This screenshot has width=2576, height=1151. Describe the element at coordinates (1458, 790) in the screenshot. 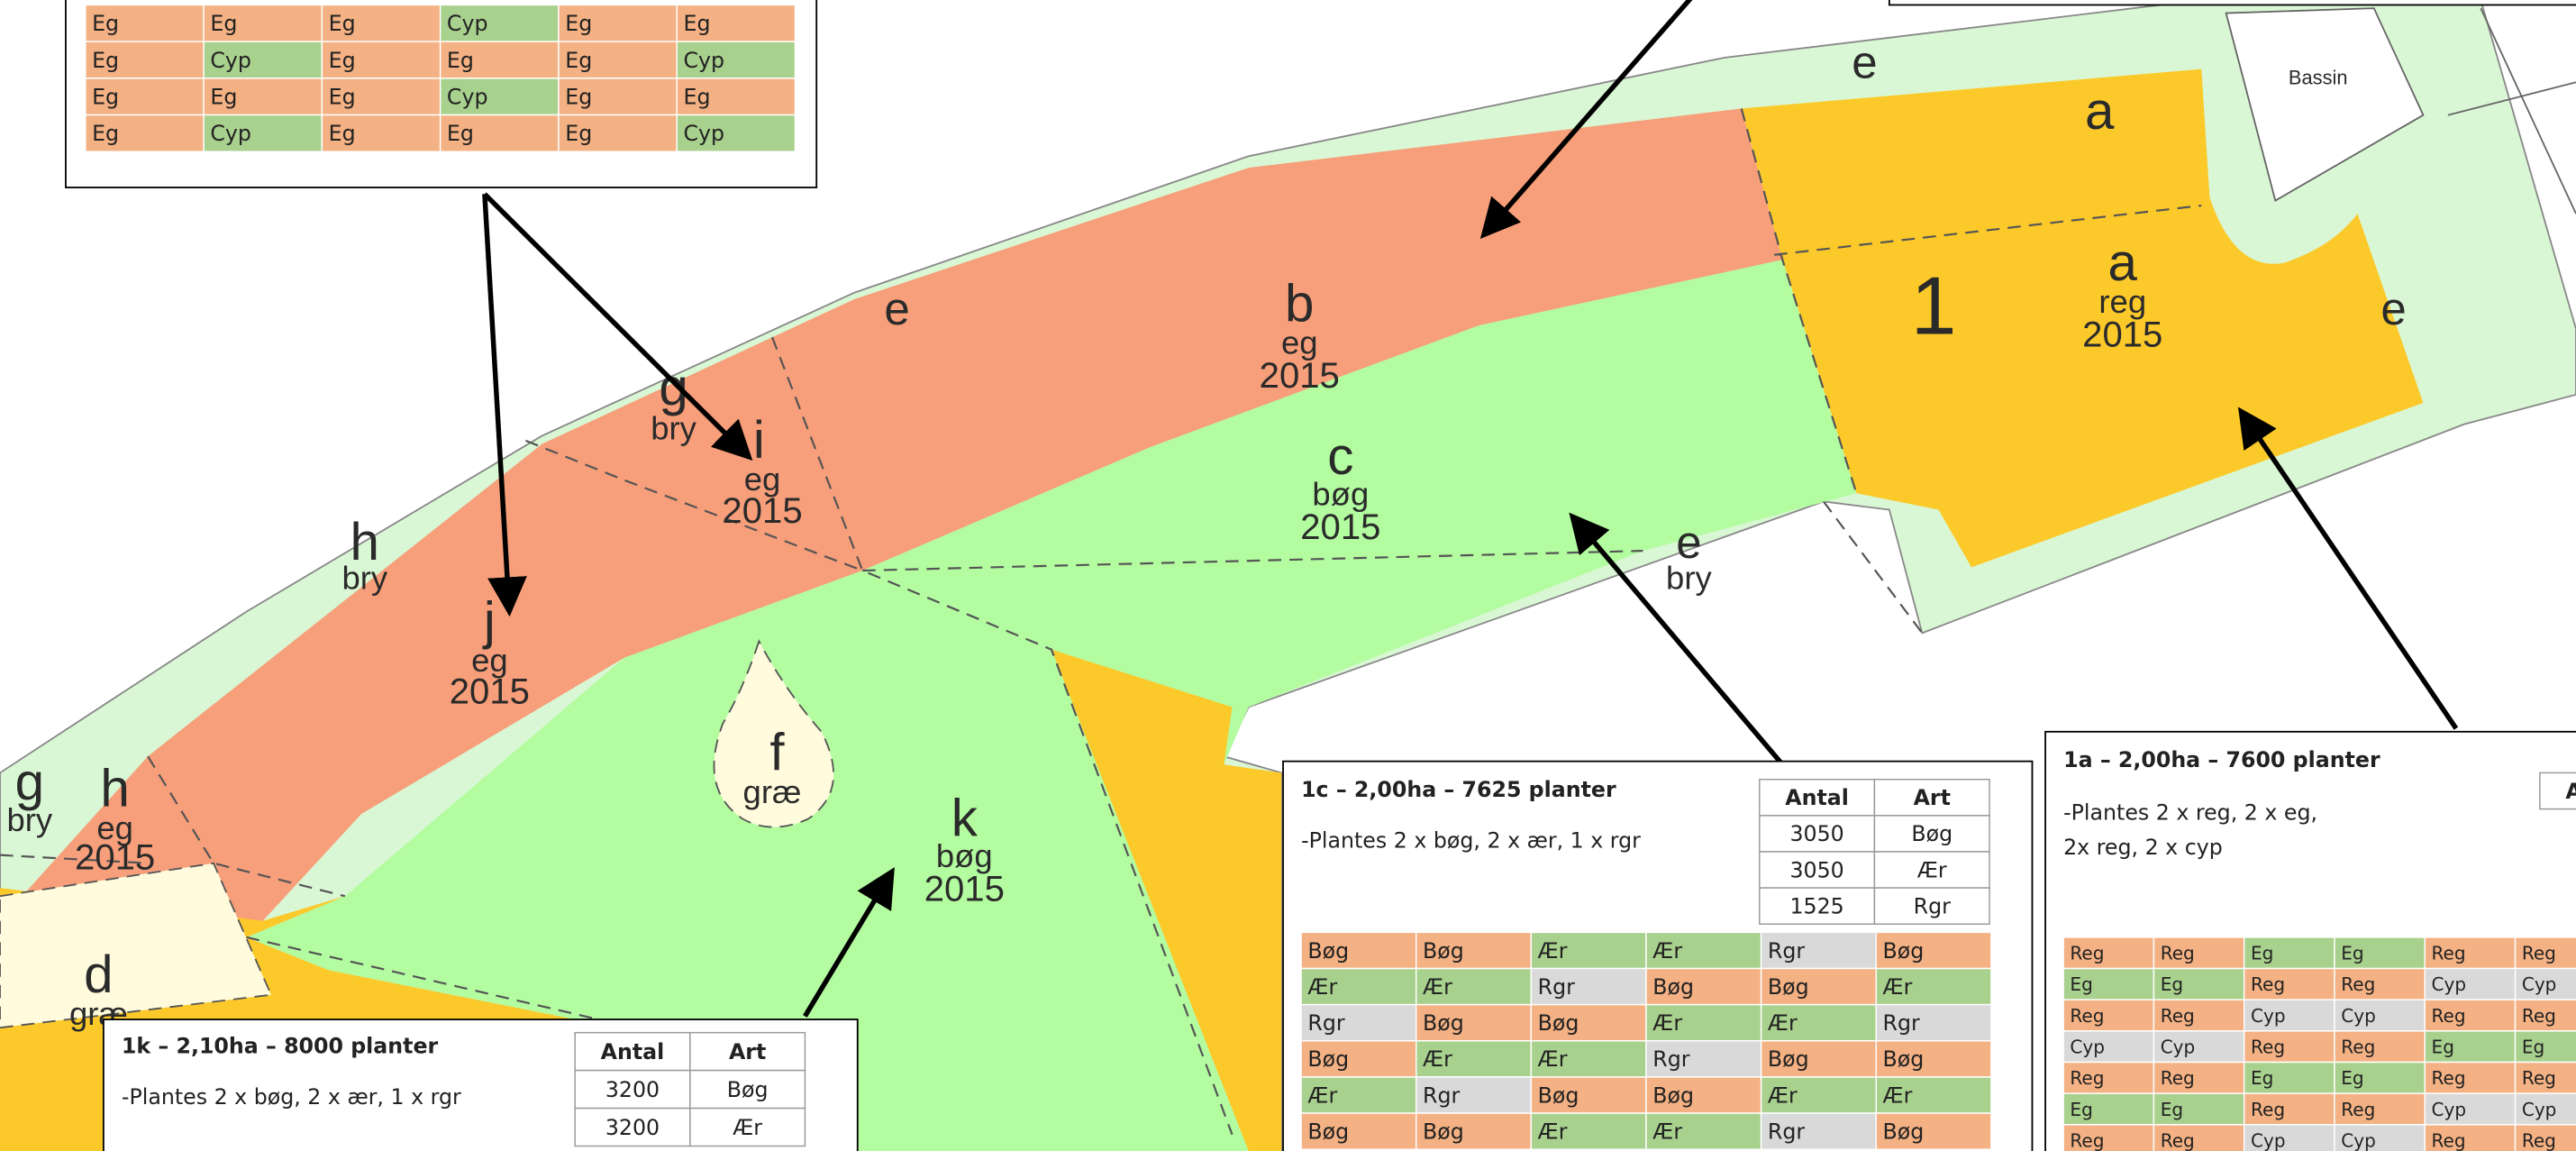

I see `box-title: 1c – 2,00ha – 7625 planter` at that location.